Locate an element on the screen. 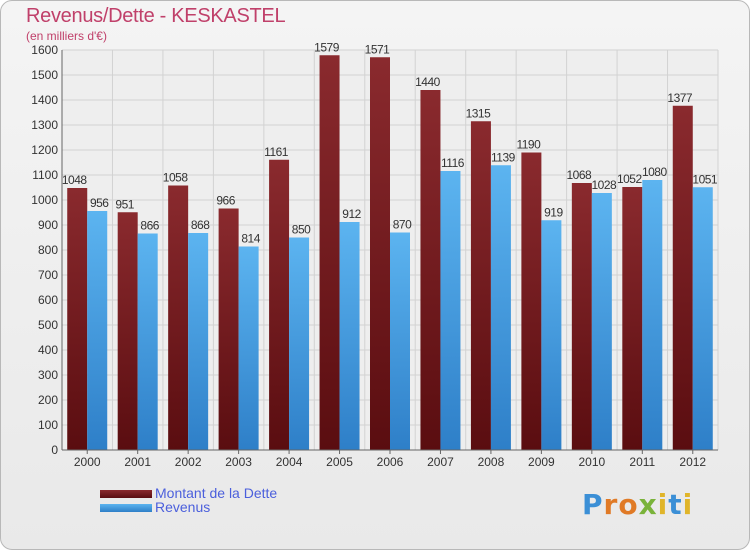 The width and height of the screenshot is (750, 550). x-tick-label: 2001 is located at coordinates (137, 462).